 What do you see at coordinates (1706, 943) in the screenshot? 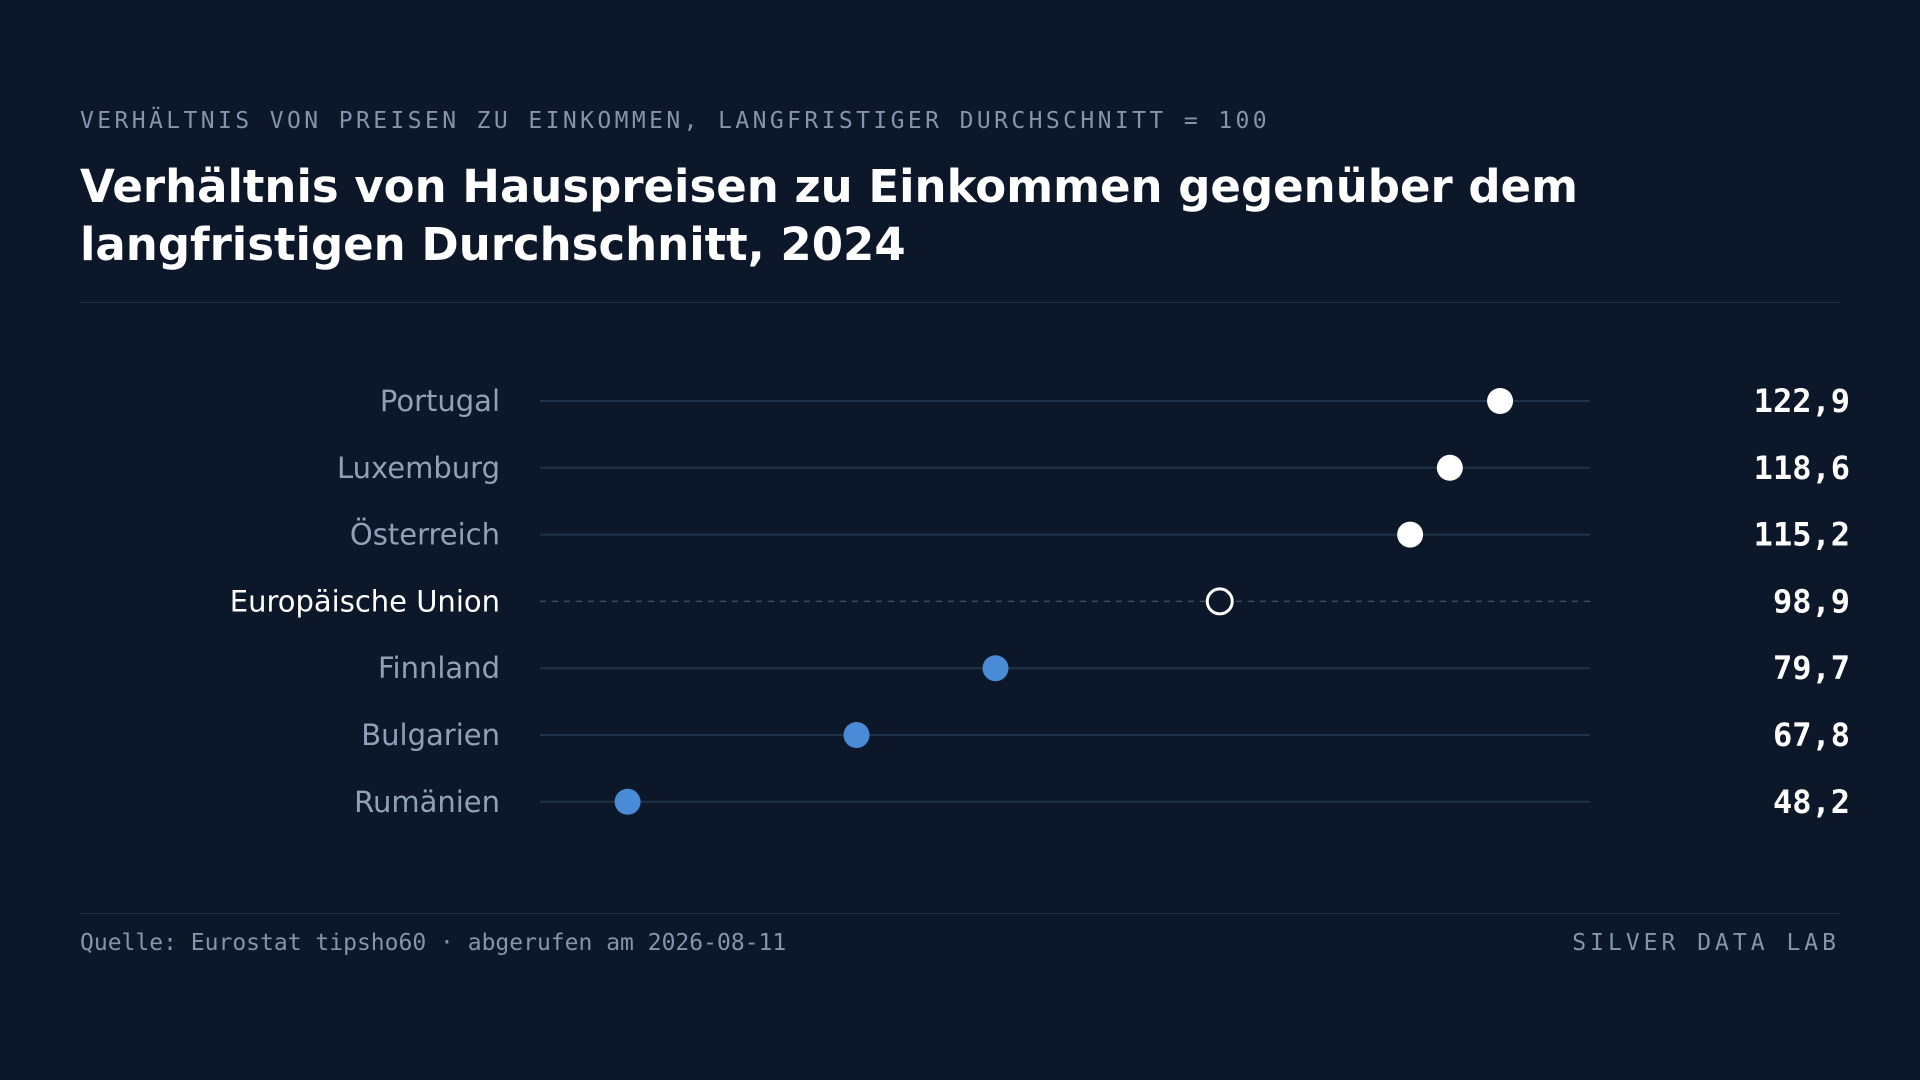
I see `brand-label: SILVER DATA LAB` at bounding box center [1706, 943].